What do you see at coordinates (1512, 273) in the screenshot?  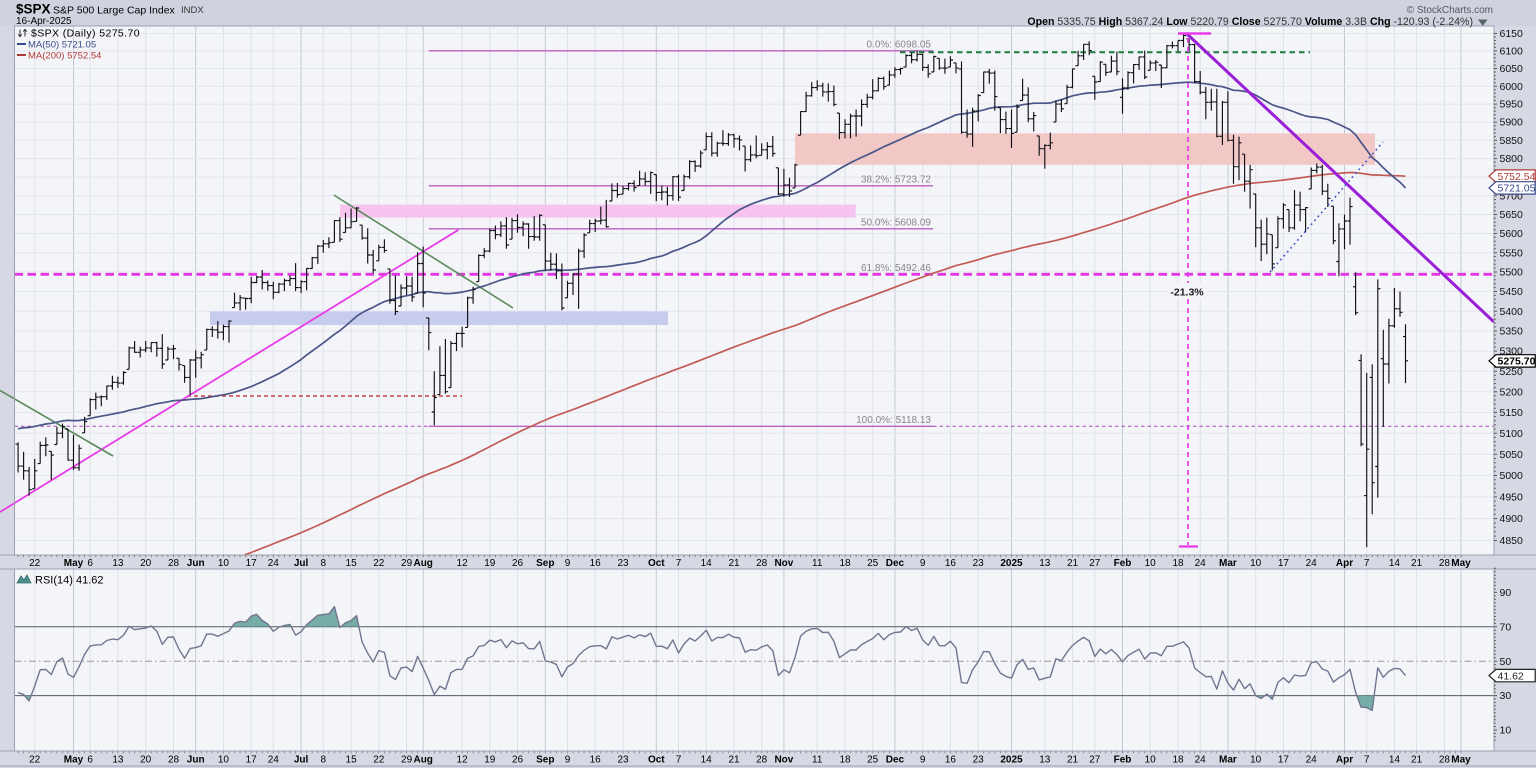 I see `svg-text: 5500` at bounding box center [1512, 273].